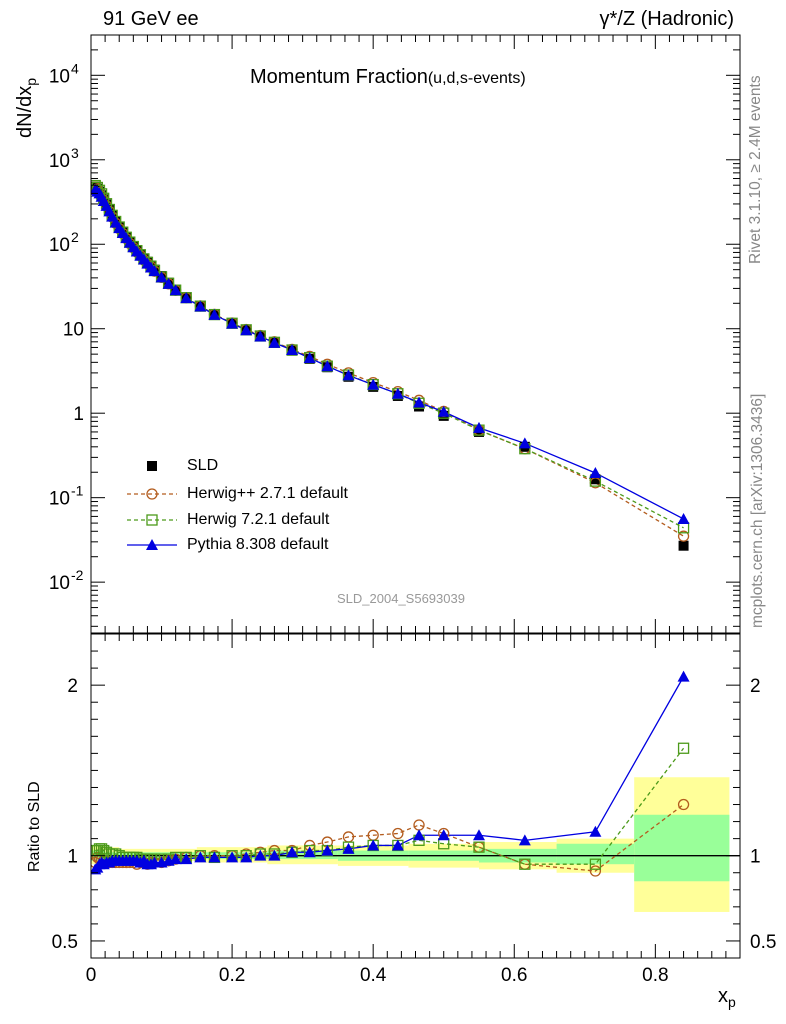  I want to click on main-y-axis-label: dN/dxp, so click(26, 107).